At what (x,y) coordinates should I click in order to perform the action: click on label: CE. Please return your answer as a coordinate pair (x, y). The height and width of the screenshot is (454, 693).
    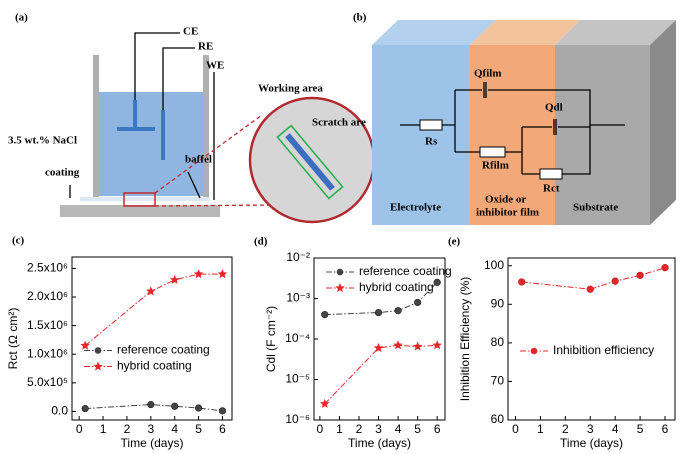
    Looking at the image, I should click on (190, 32).